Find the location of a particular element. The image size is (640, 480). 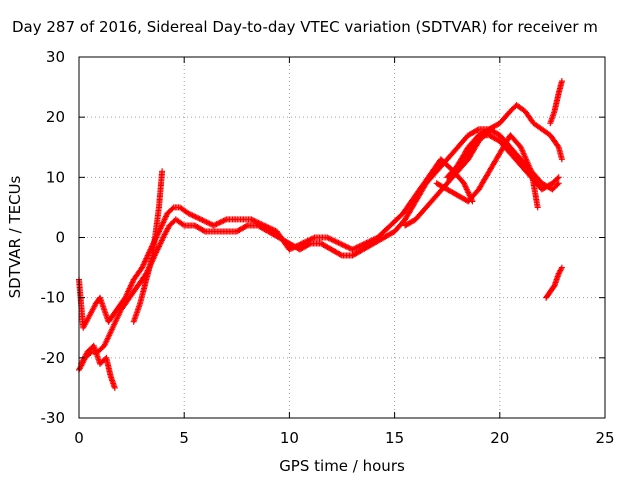

x-axis-label: GPS time / hours is located at coordinates (342, 466).